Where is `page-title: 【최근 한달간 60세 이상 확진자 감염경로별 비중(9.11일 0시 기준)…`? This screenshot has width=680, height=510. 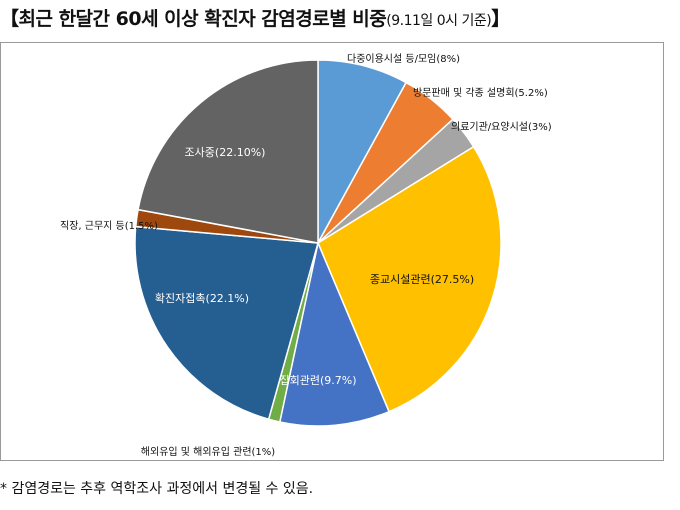 page-title: 【최근 한달간 60세 이상 확진자 감염경로별 비중(9.11일 0시 기준)… is located at coordinates (255, 19).